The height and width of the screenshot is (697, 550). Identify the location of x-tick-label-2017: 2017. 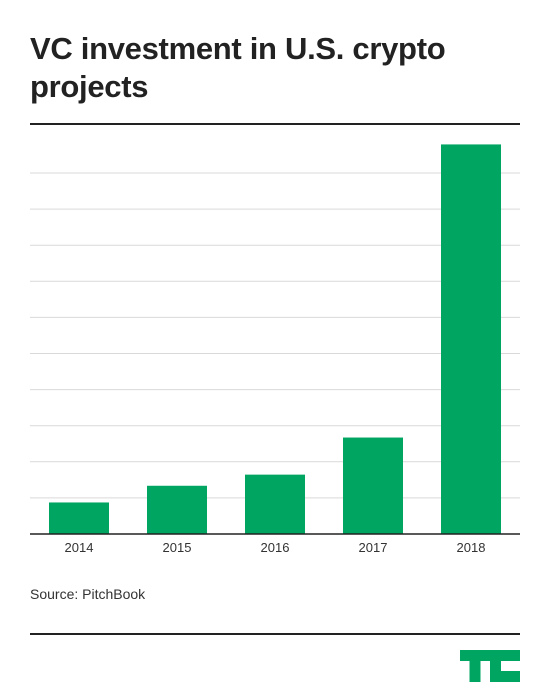
(373, 547).